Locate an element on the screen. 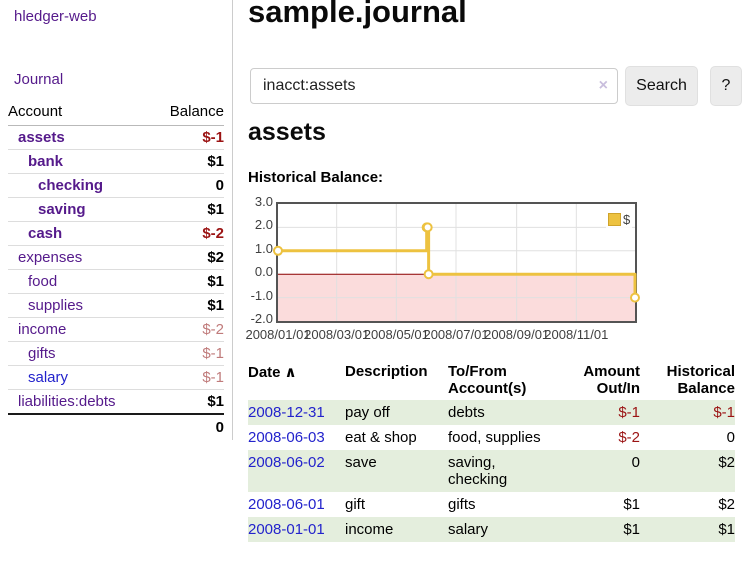 The width and height of the screenshot is (742, 582). app-brand-link: hledger-web is located at coordinates (55, 16).